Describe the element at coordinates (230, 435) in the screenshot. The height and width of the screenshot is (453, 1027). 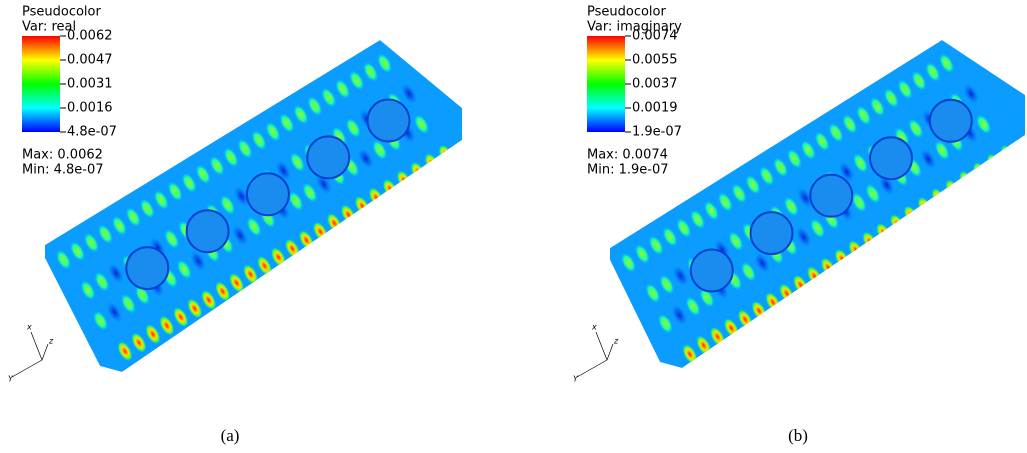
I see `caption: (a)` at that location.